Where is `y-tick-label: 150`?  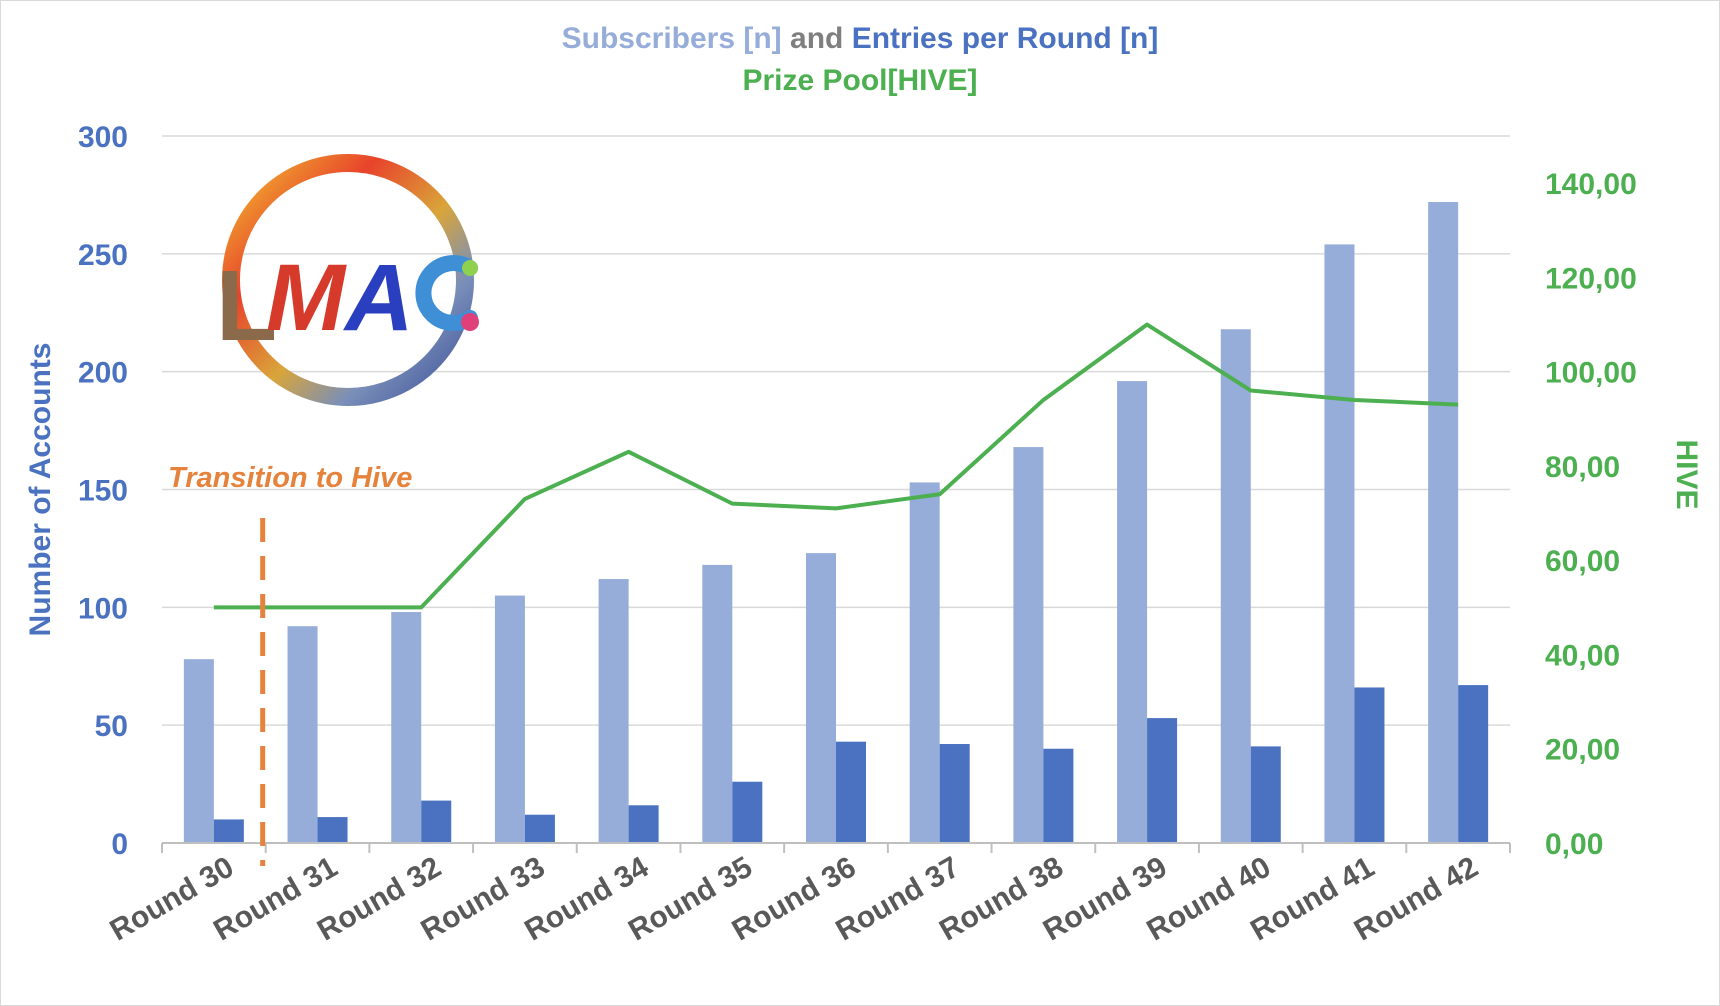
y-tick-label: 150 is located at coordinates (103, 491).